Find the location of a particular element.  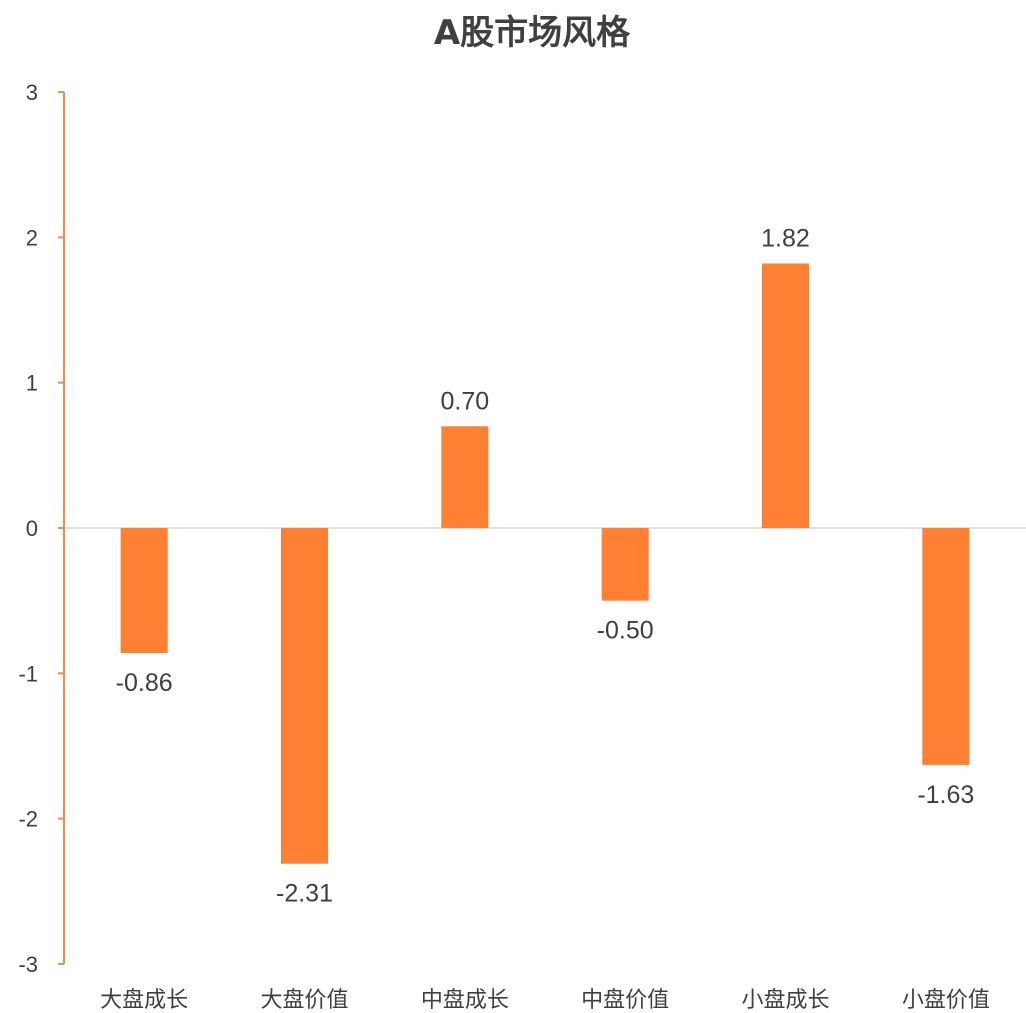

data-label-1: -0.86 is located at coordinates (144, 683).